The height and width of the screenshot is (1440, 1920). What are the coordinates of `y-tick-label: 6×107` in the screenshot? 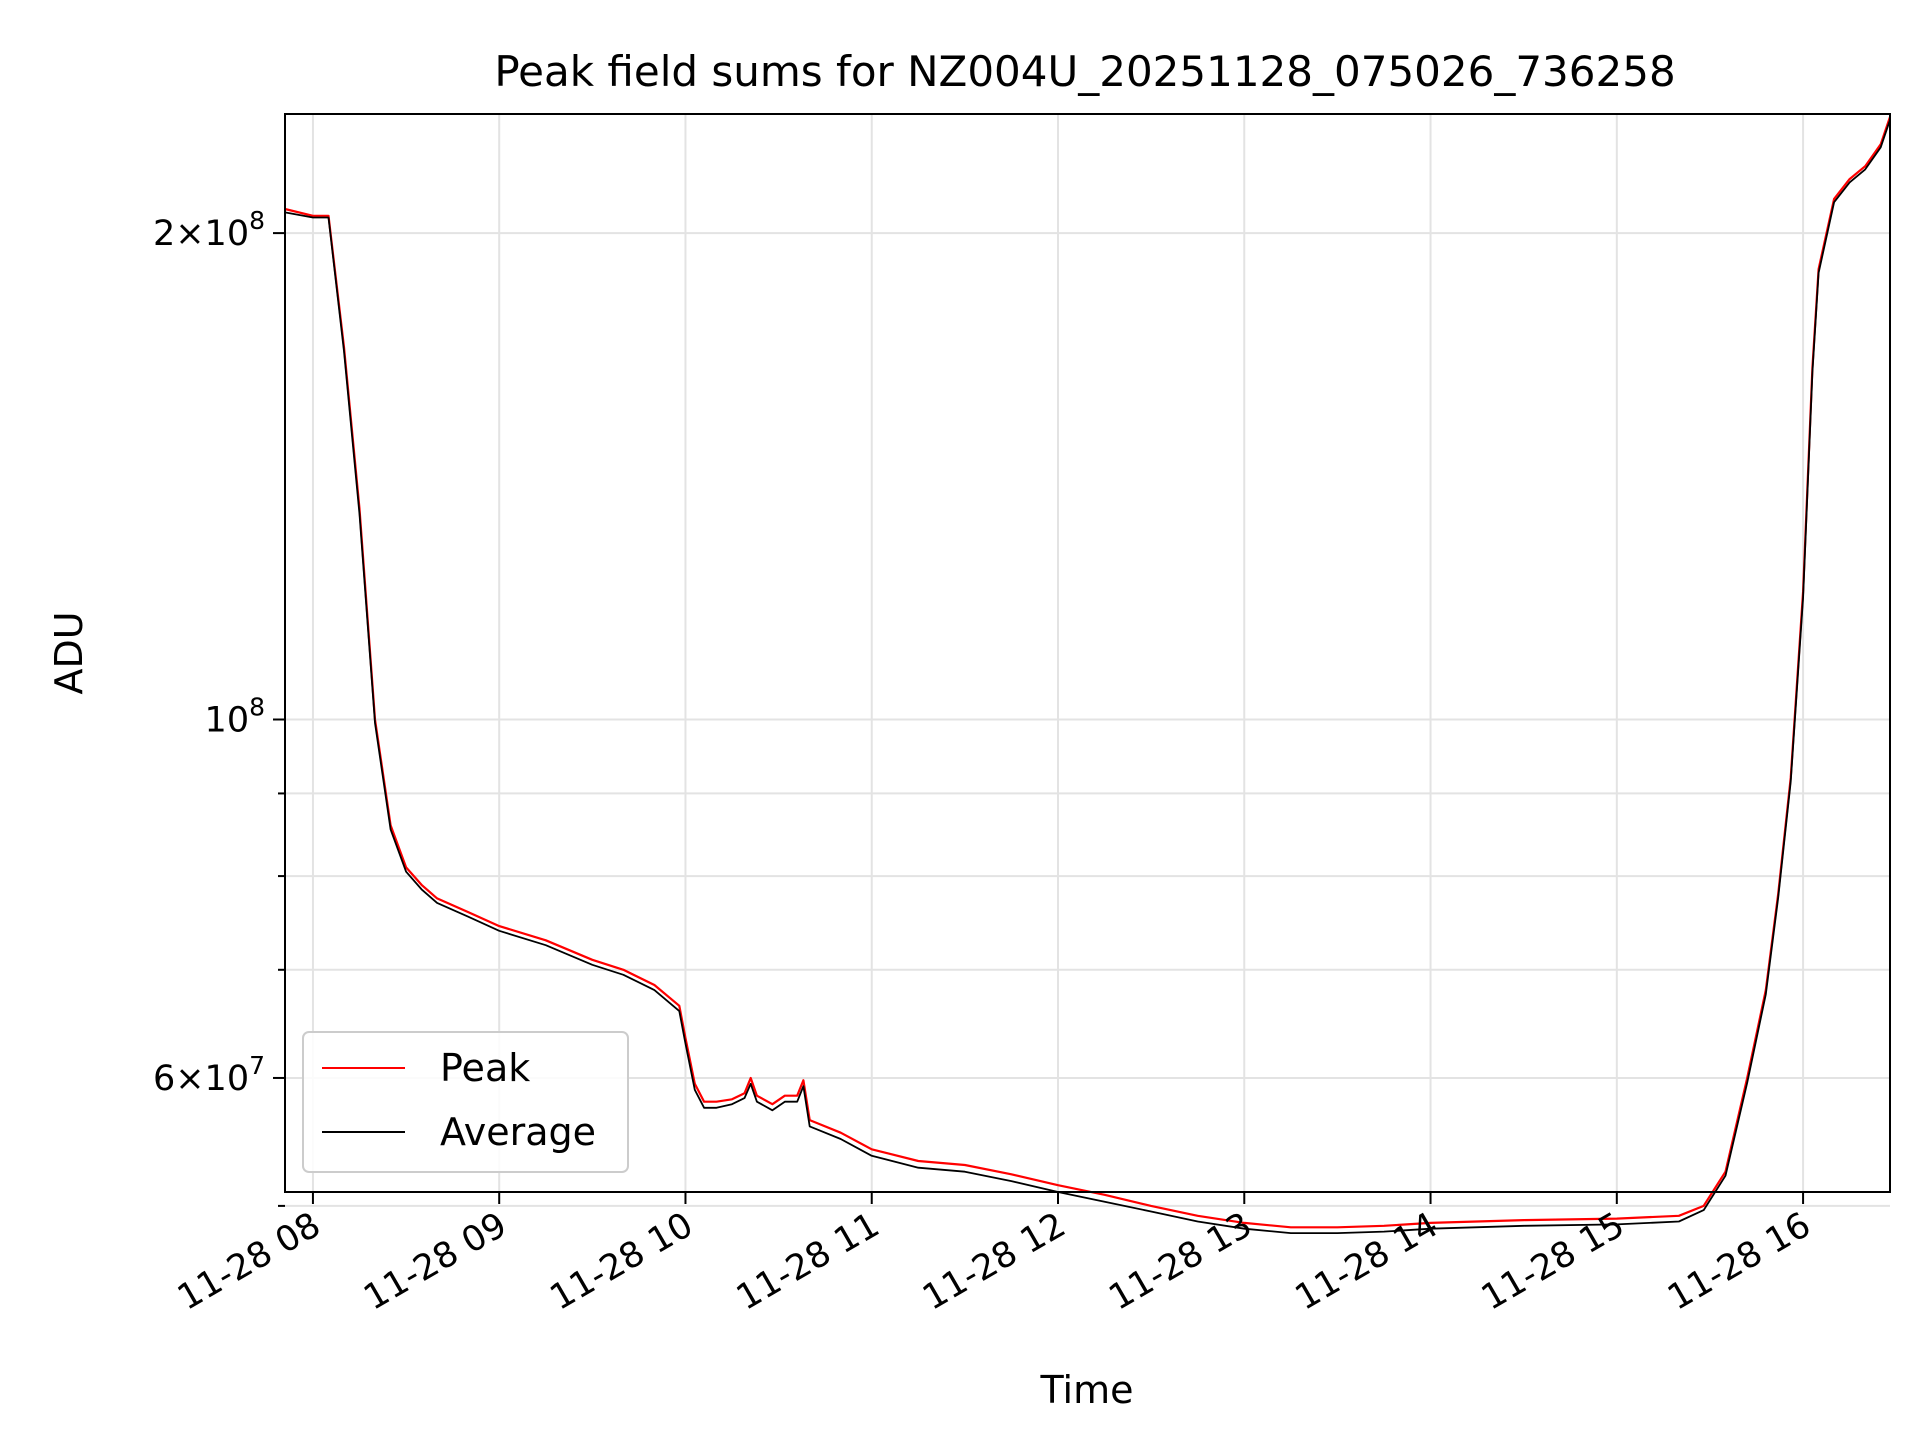 It's located at (209, 1075).